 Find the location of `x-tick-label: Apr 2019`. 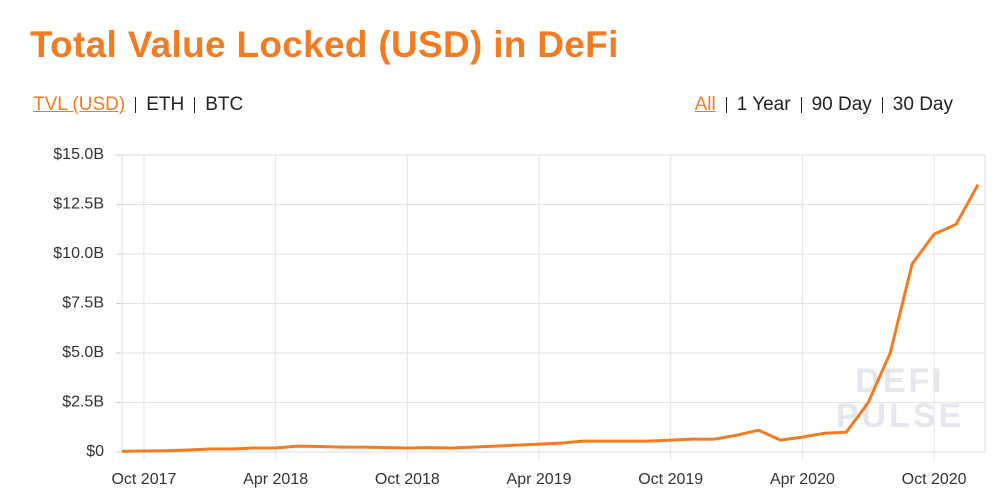

x-tick-label: Apr 2019 is located at coordinates (539, 479).